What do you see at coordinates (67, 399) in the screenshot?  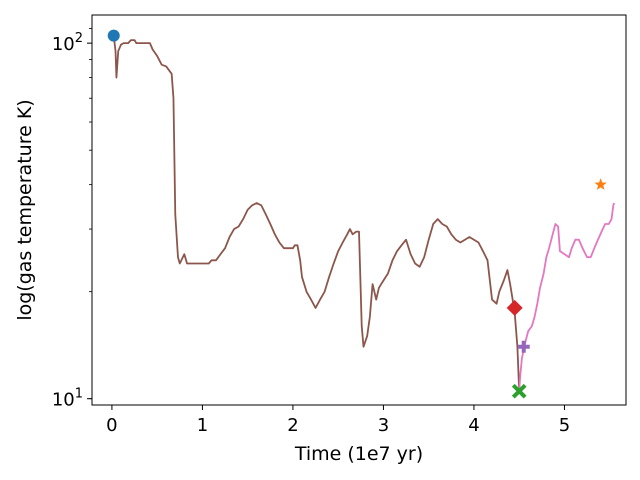 I see `y-tick-label: 10¹` at bounding box center [67, 399].